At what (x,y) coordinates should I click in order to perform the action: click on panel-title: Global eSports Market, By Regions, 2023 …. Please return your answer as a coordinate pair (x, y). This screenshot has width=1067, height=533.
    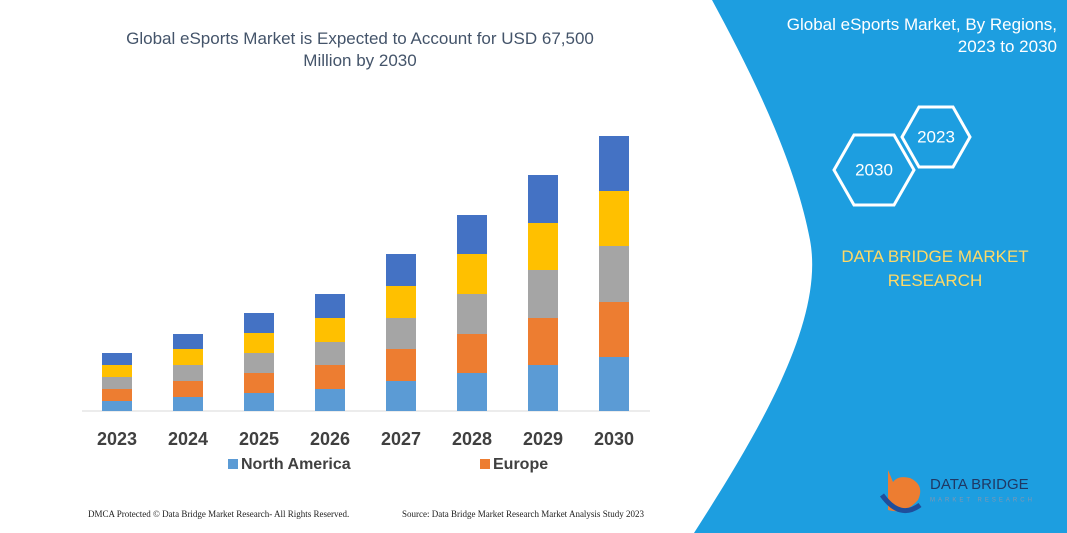
    Looking at the image, I should click on (921, 35).